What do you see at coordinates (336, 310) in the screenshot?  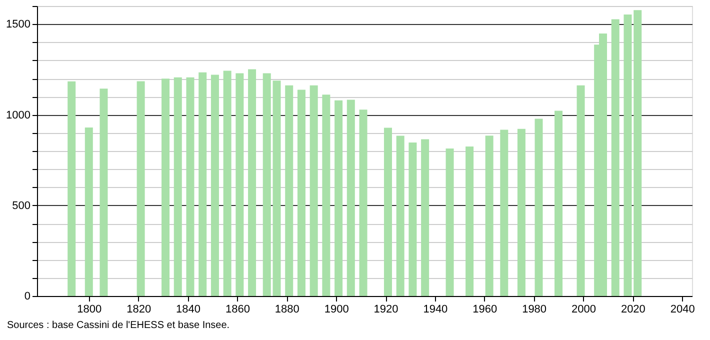 I see `x-tick-label: 1900` at bounding box center [336, 310].